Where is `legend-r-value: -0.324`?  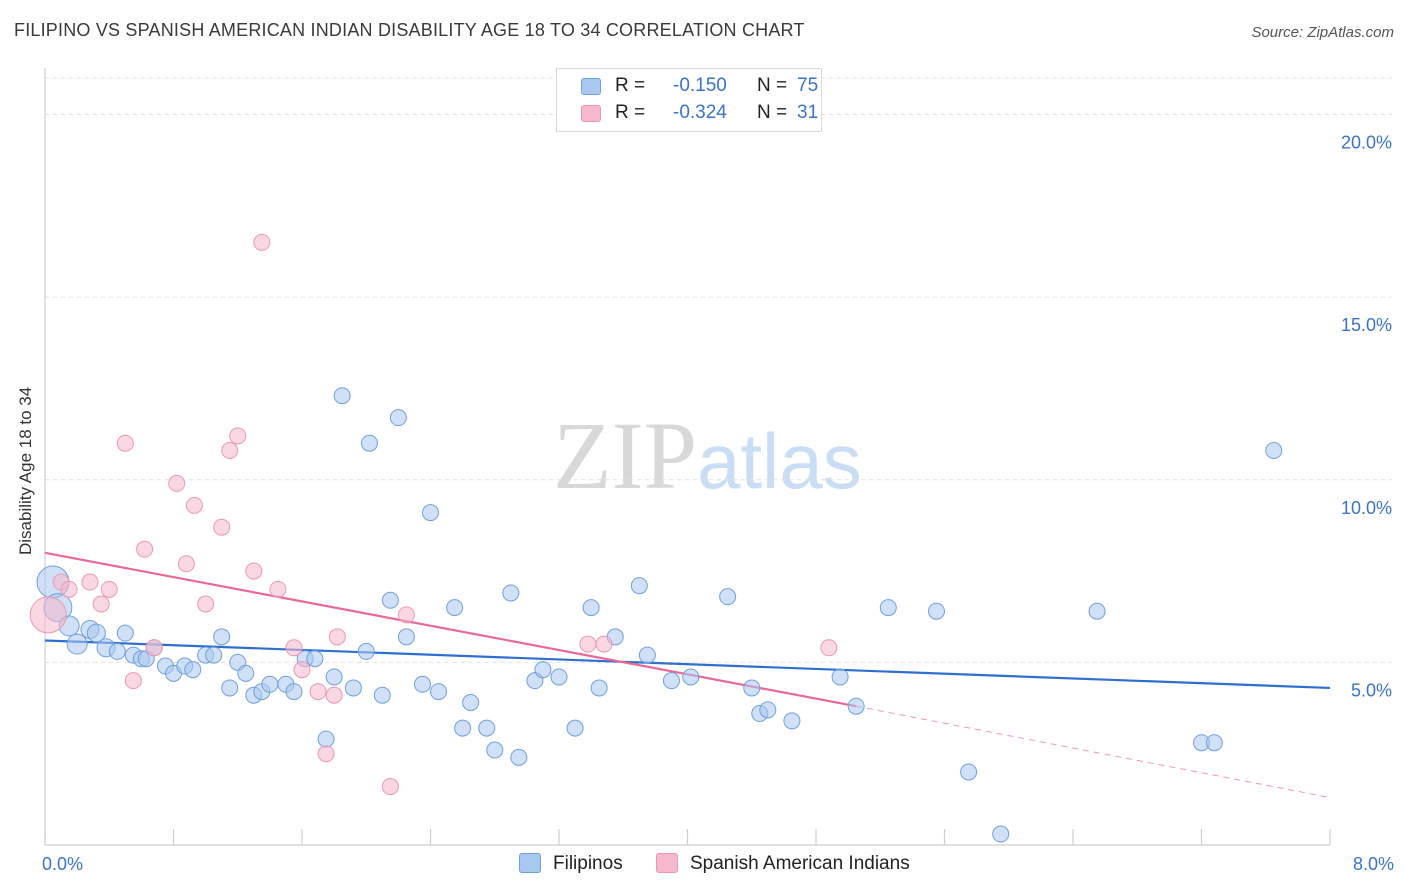 legend-r-value: -0.324 is located at coordinates (700, 112).